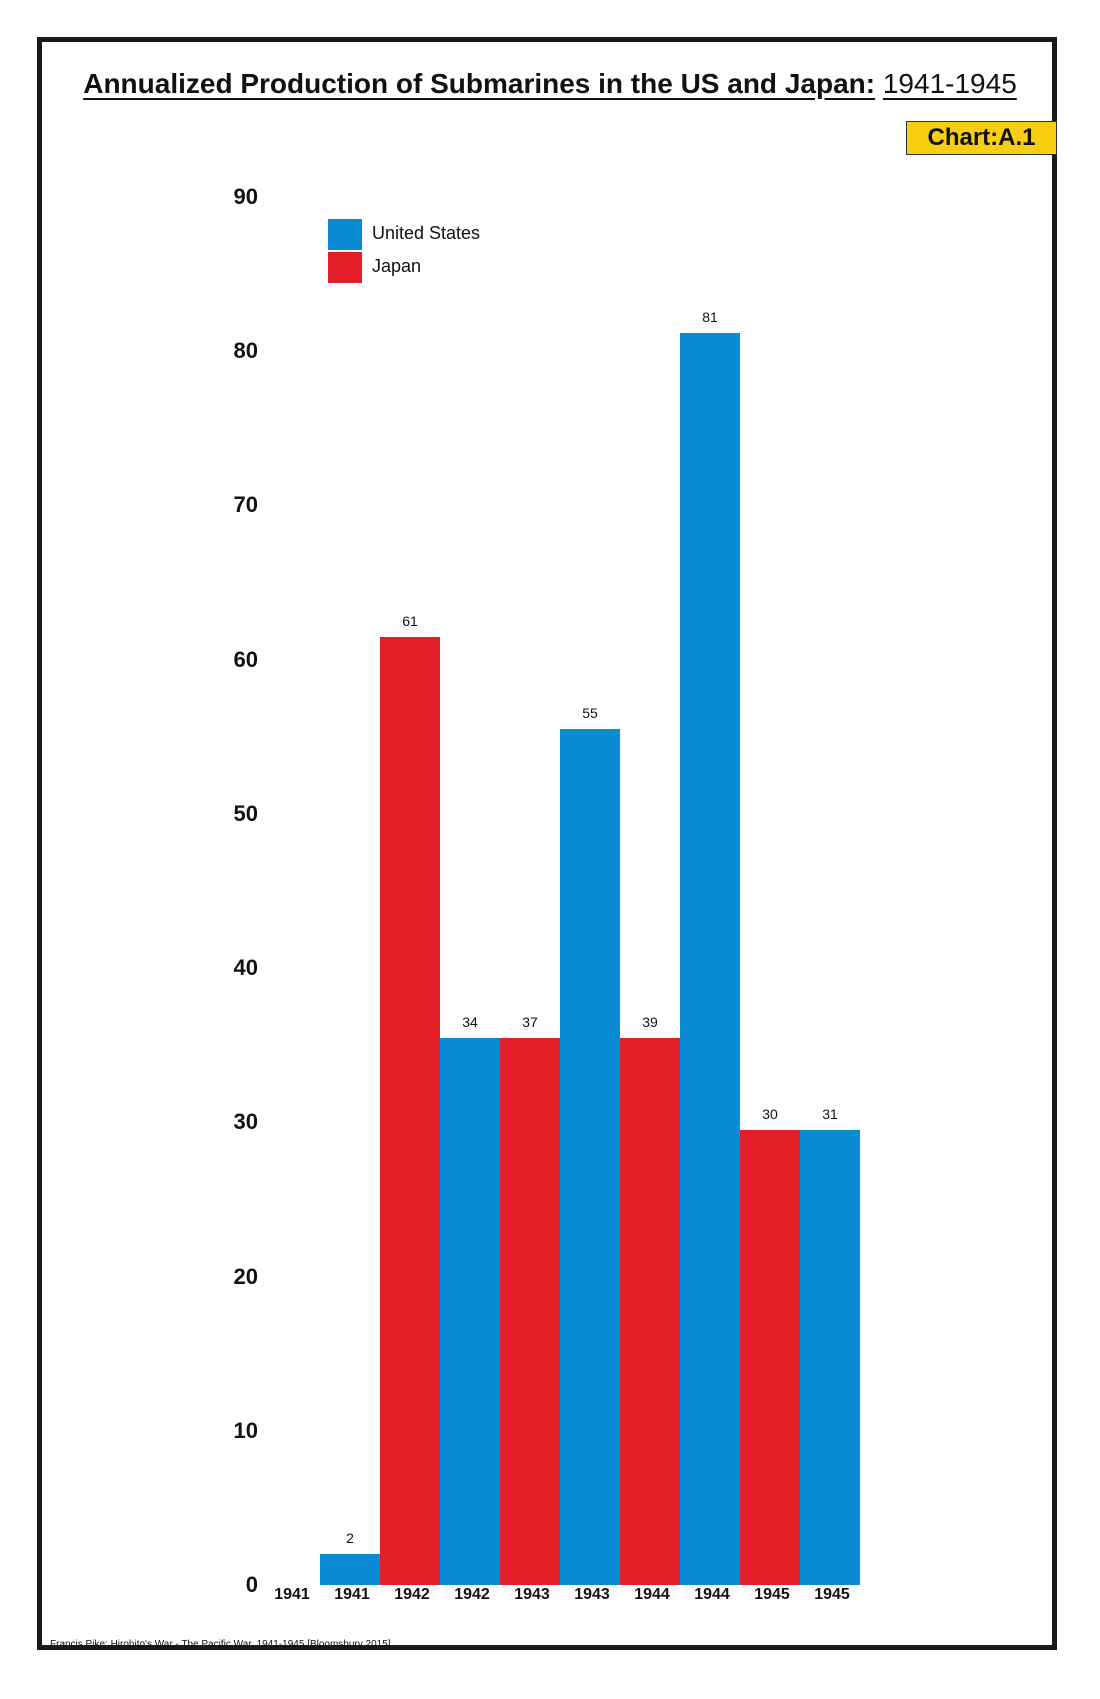  Describe the element at coordinates (710, 958) in the screenshot. I see `bar-united-states-1944` at that location.